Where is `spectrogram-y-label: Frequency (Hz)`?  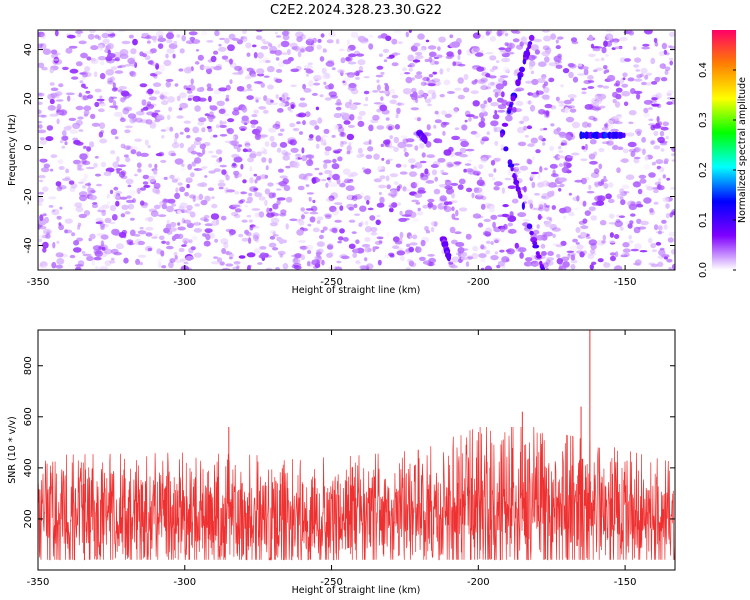
spectrogram-y-label: Frequency (Hz) is located at coordinates (12, 150).